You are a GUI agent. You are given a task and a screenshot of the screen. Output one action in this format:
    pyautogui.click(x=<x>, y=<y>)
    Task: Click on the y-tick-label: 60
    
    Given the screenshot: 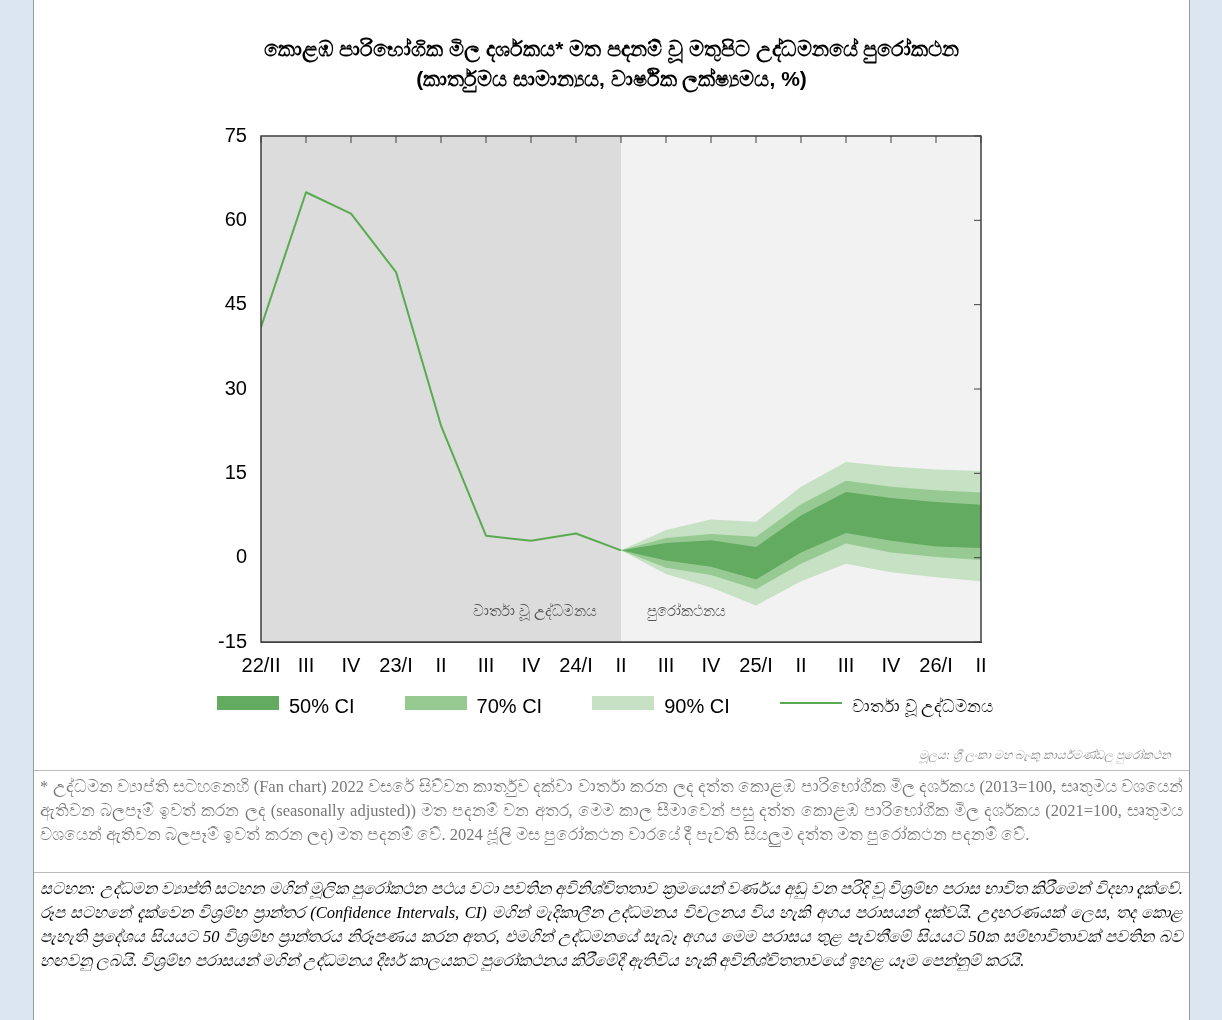 What is the action you would take?
    pyautogui.click(x=235, y=218)
    